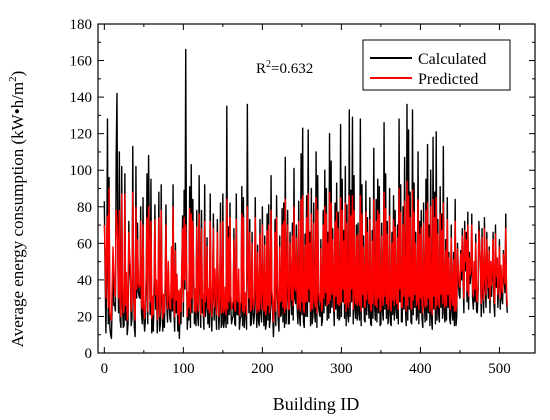 Image resolution: width=550 pixels, height=420 pixels. Describe the element at coordinates (17, 95) in the screenshot. I see `y-axis-label-unit: h/m` at that location.